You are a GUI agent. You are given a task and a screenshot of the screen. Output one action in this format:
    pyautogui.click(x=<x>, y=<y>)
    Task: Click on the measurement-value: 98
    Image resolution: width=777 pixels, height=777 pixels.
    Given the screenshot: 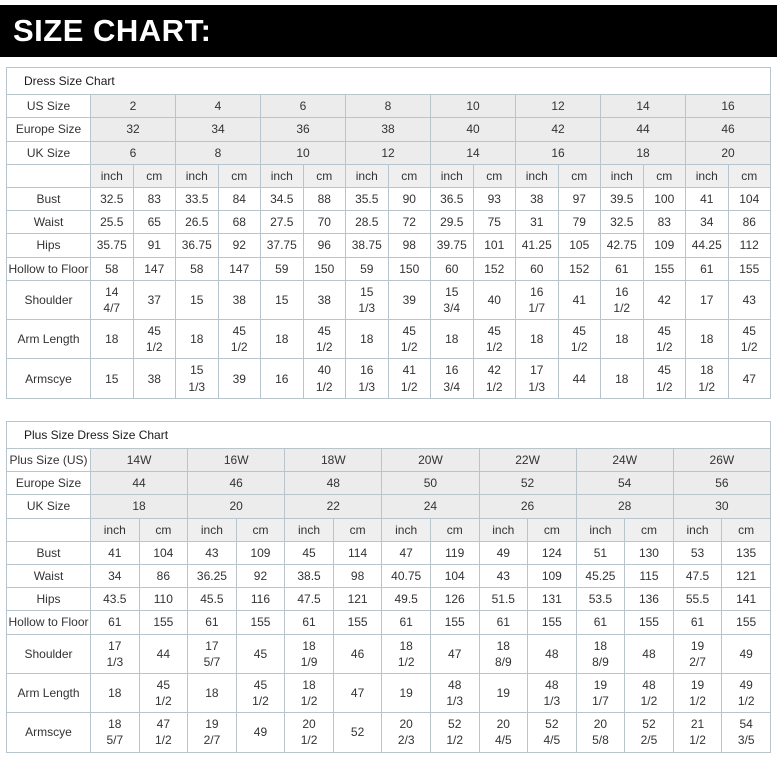 What is the action you would take?
    pyautogui.click(x=409, y=245)
    